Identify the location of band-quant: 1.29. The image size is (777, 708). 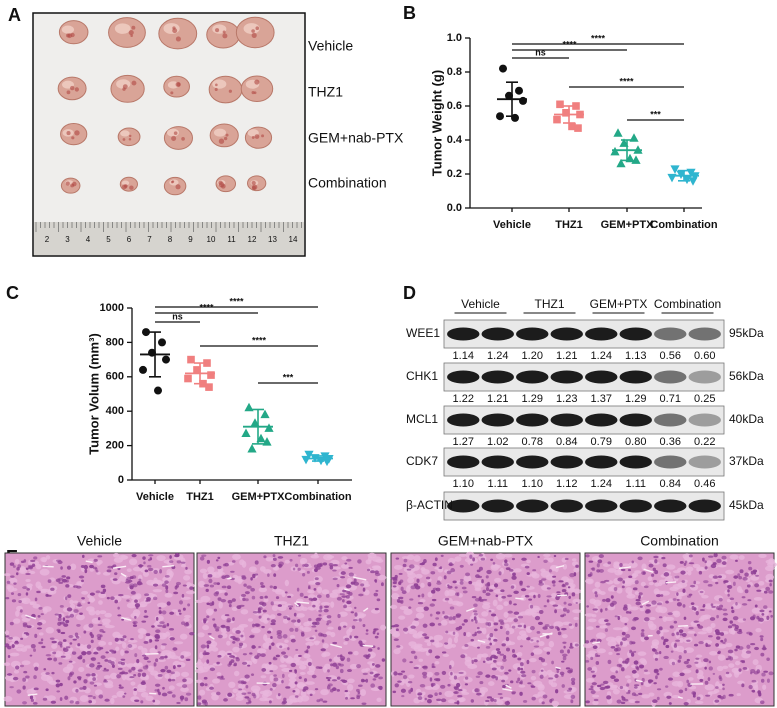
(635, 399).